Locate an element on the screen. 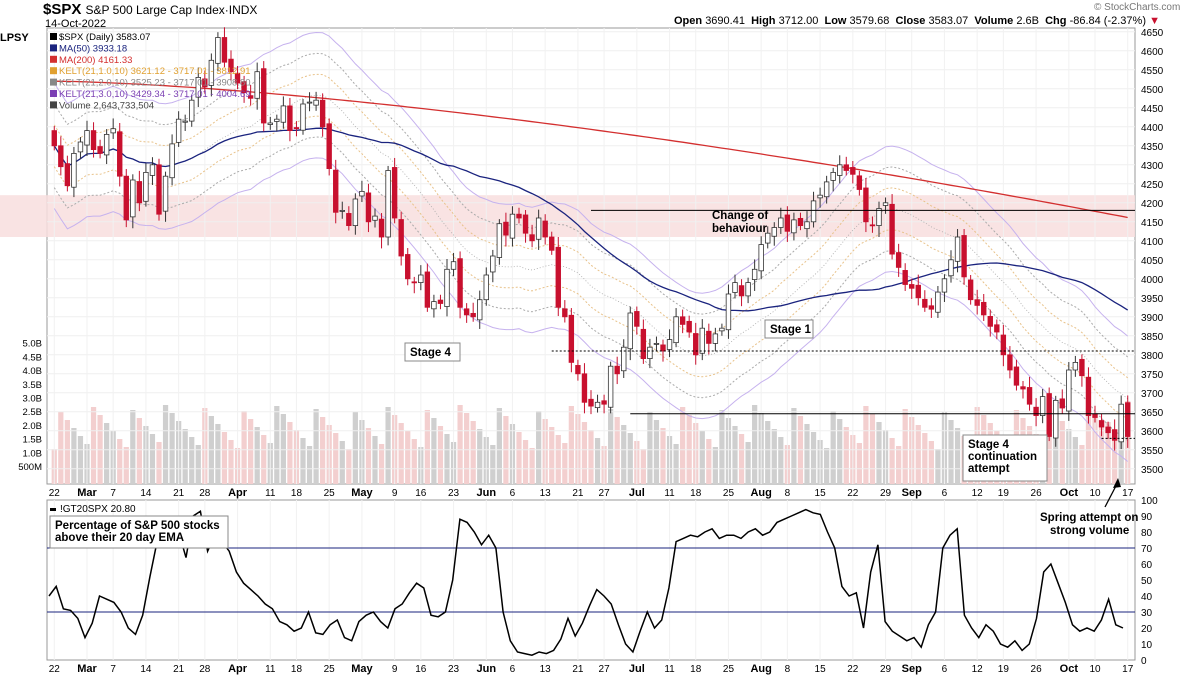 Image resolution: width=1200 pixels, height=675 pixels. volume-tick-label: 1.5B is located at coordinates (32, 440).